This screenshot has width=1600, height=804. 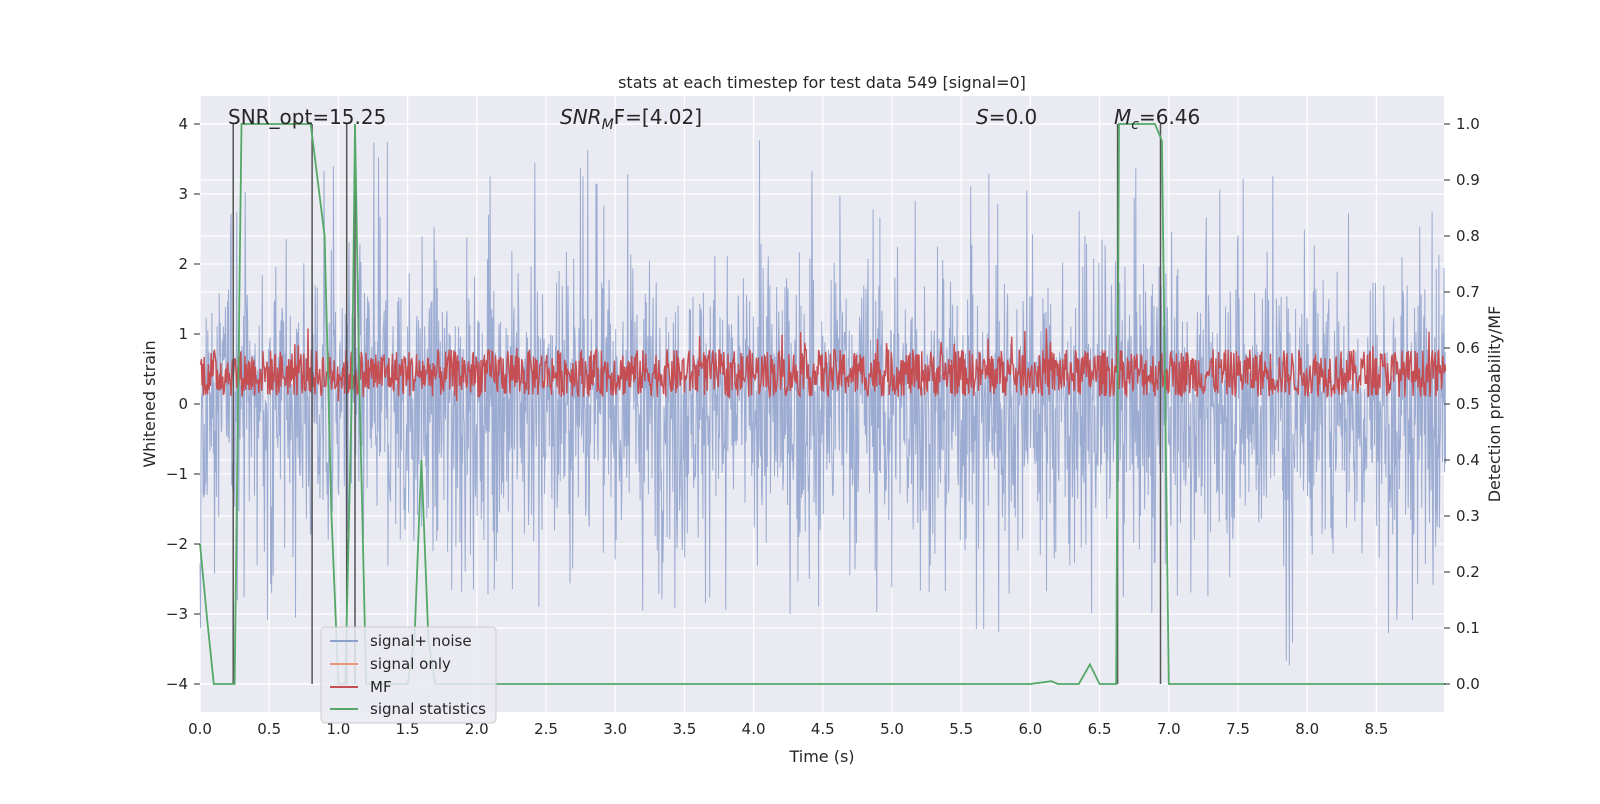 I want to click on y-tick-label: −3, so click(x=177, y=614).